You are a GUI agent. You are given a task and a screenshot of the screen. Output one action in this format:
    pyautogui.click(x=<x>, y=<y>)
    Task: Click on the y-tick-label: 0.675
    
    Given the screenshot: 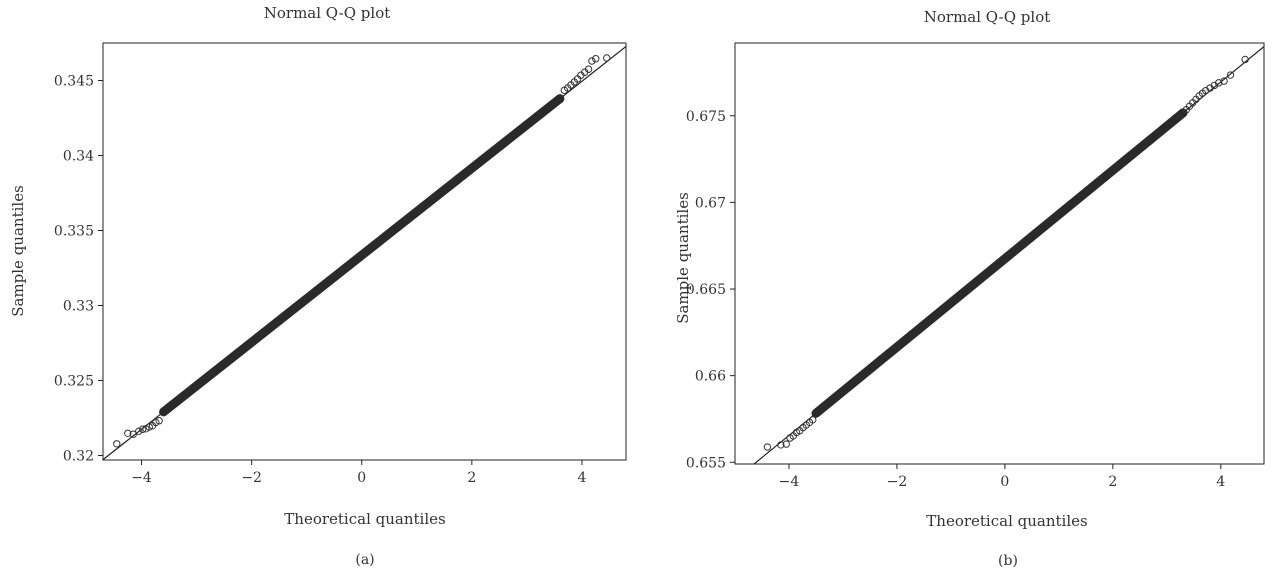 What is the action you would take?
    pyautogui.click(x=706, y=117)
    